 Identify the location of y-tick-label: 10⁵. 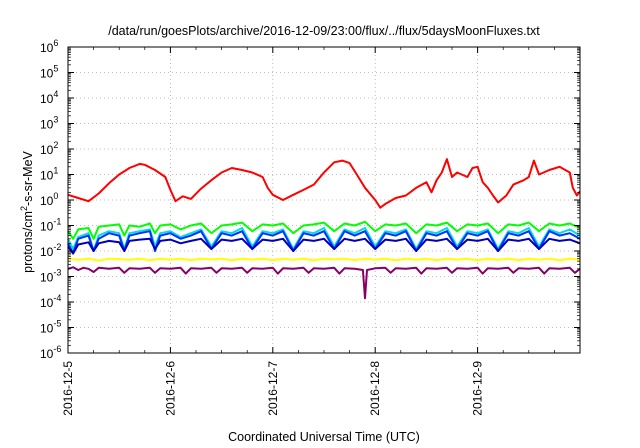
(49, 72).